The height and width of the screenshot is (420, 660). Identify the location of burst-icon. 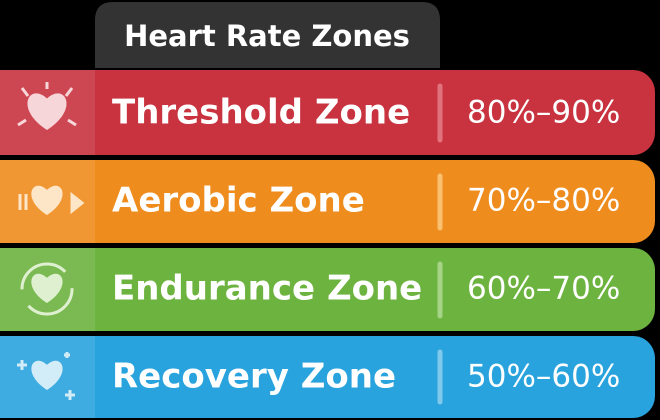
(47, 104).